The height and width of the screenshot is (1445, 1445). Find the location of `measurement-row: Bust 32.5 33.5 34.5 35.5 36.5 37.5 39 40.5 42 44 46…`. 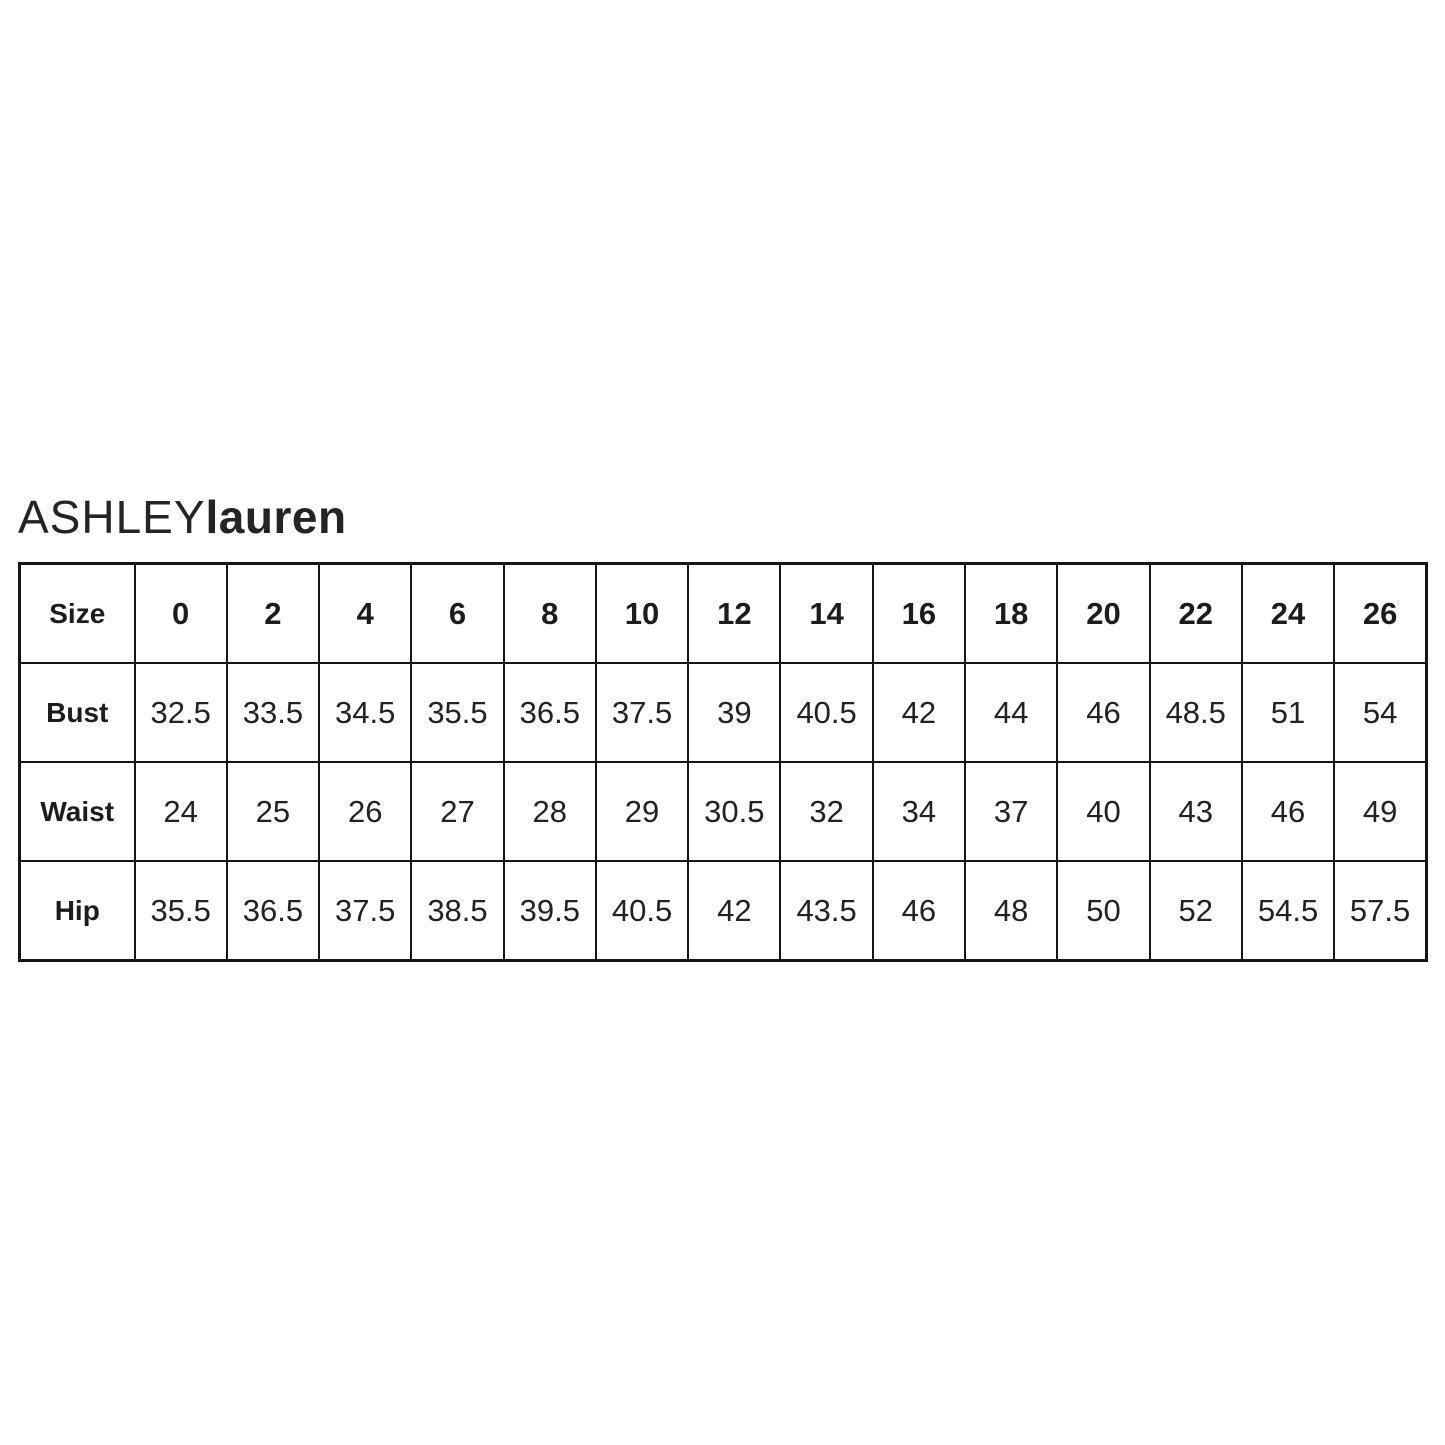

measurement-row: Bust 32.5 33.5 34.5 35.5 36.5 37.5 39 40.5 42 44 46… is located at coordinates (723, 712).